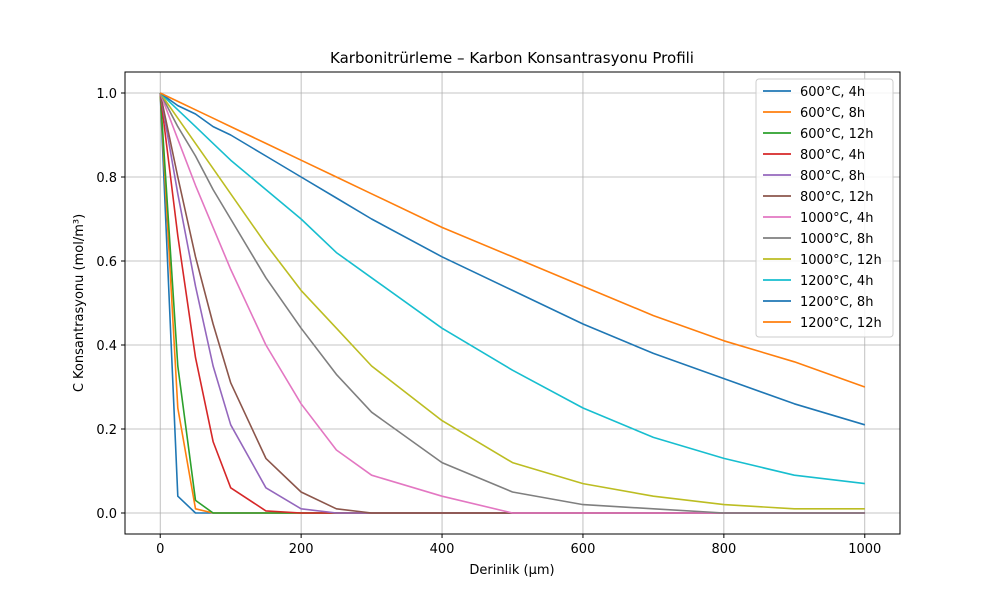 Image resolution: width=1000 pixels, height=605 pixels. What do you see at coordinates (832, 176) in the screenshot?
I see `legend-label: 800°C, 8h` at bounding box center [832, 176].